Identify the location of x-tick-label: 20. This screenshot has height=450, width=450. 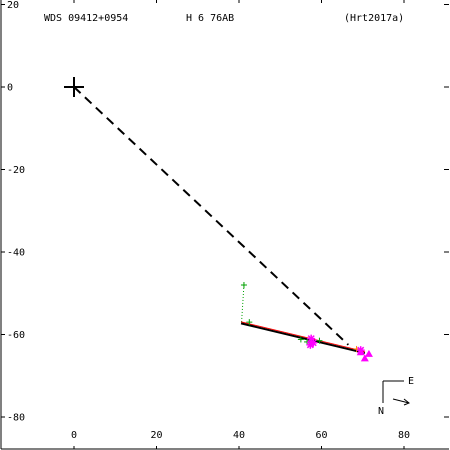
(156, 435).